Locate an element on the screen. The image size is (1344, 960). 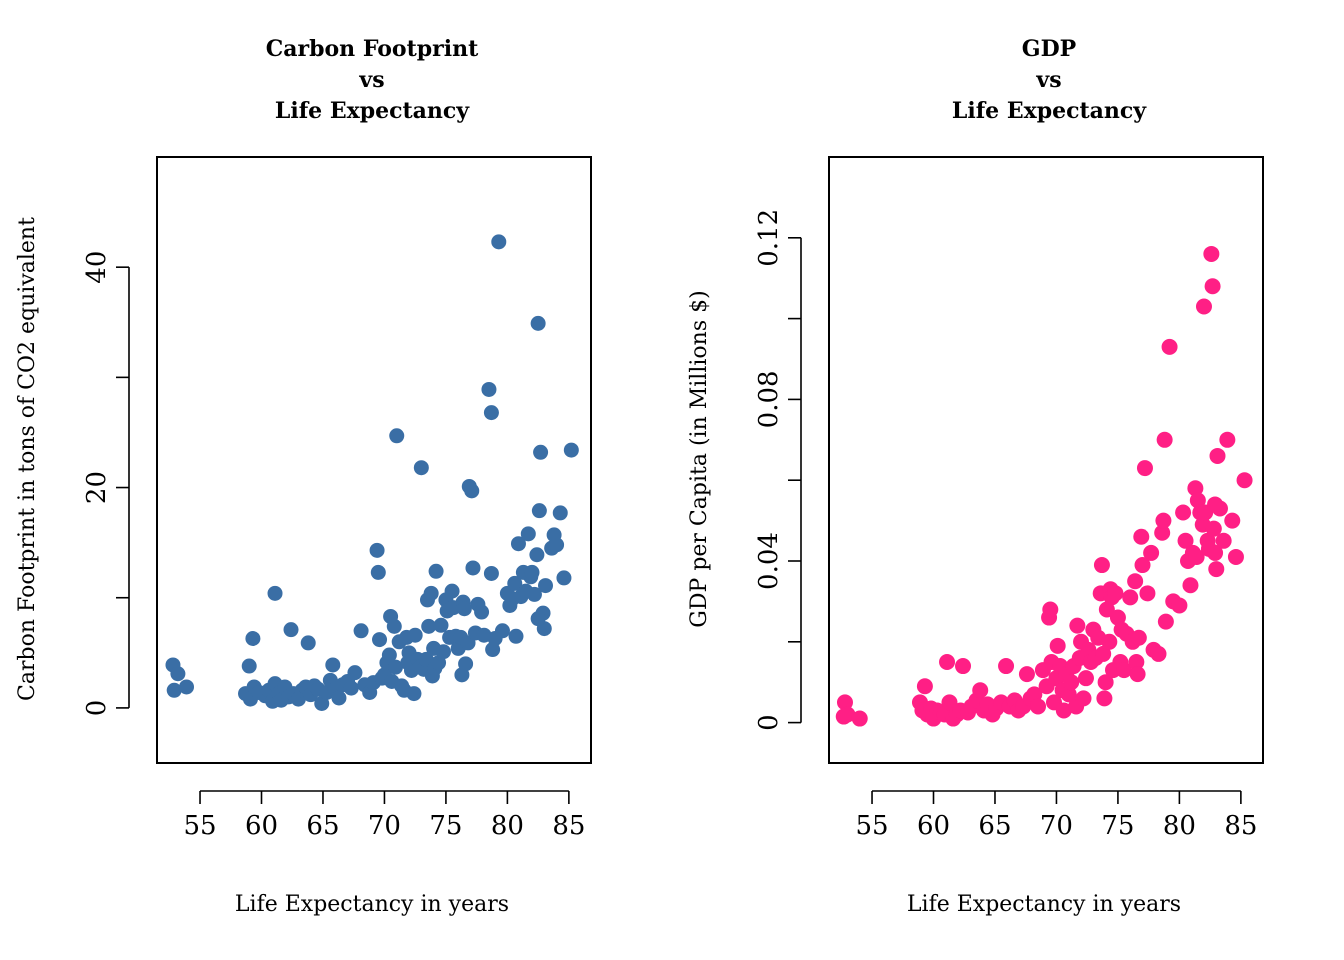
gdp-x-tick-label: 70 is located at coordinates (1056, 826).